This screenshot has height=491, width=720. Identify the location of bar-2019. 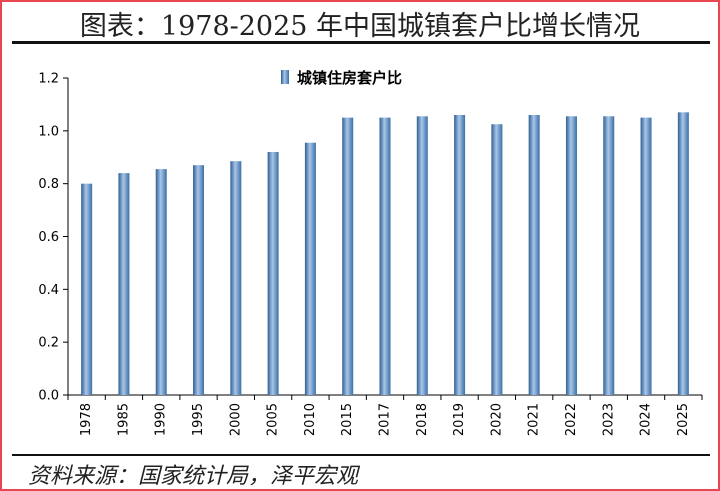
(460, 254).